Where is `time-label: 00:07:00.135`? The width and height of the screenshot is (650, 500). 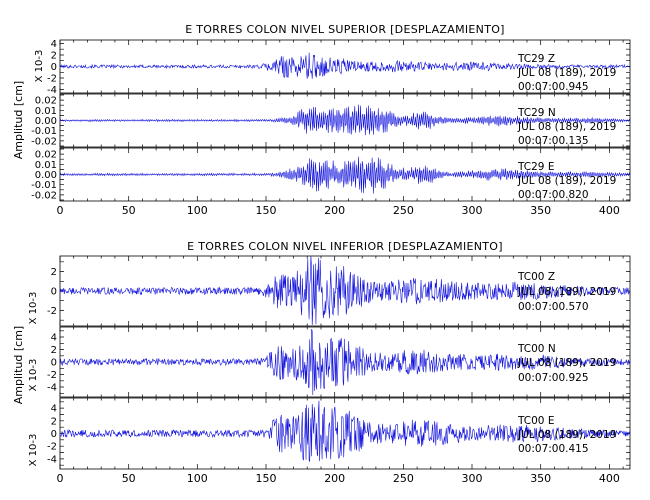 time-label: 00:07:00.135 is located at coordinates (553, 141).